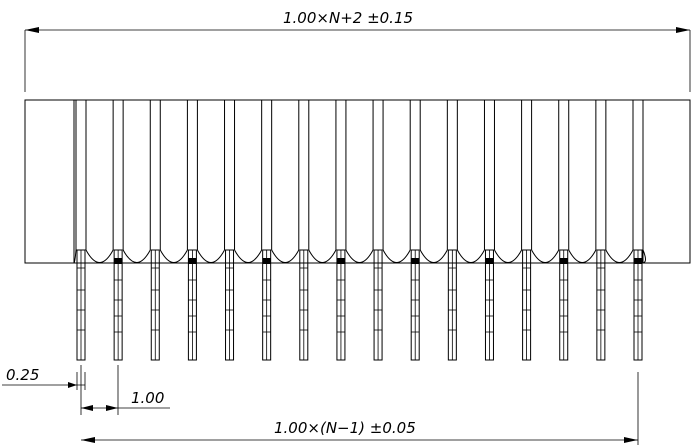 This screenshot has height=448, width=693. Describe the element at coordinates (631, 440) in the screenshot. I see `span-arrow-right` at that location.